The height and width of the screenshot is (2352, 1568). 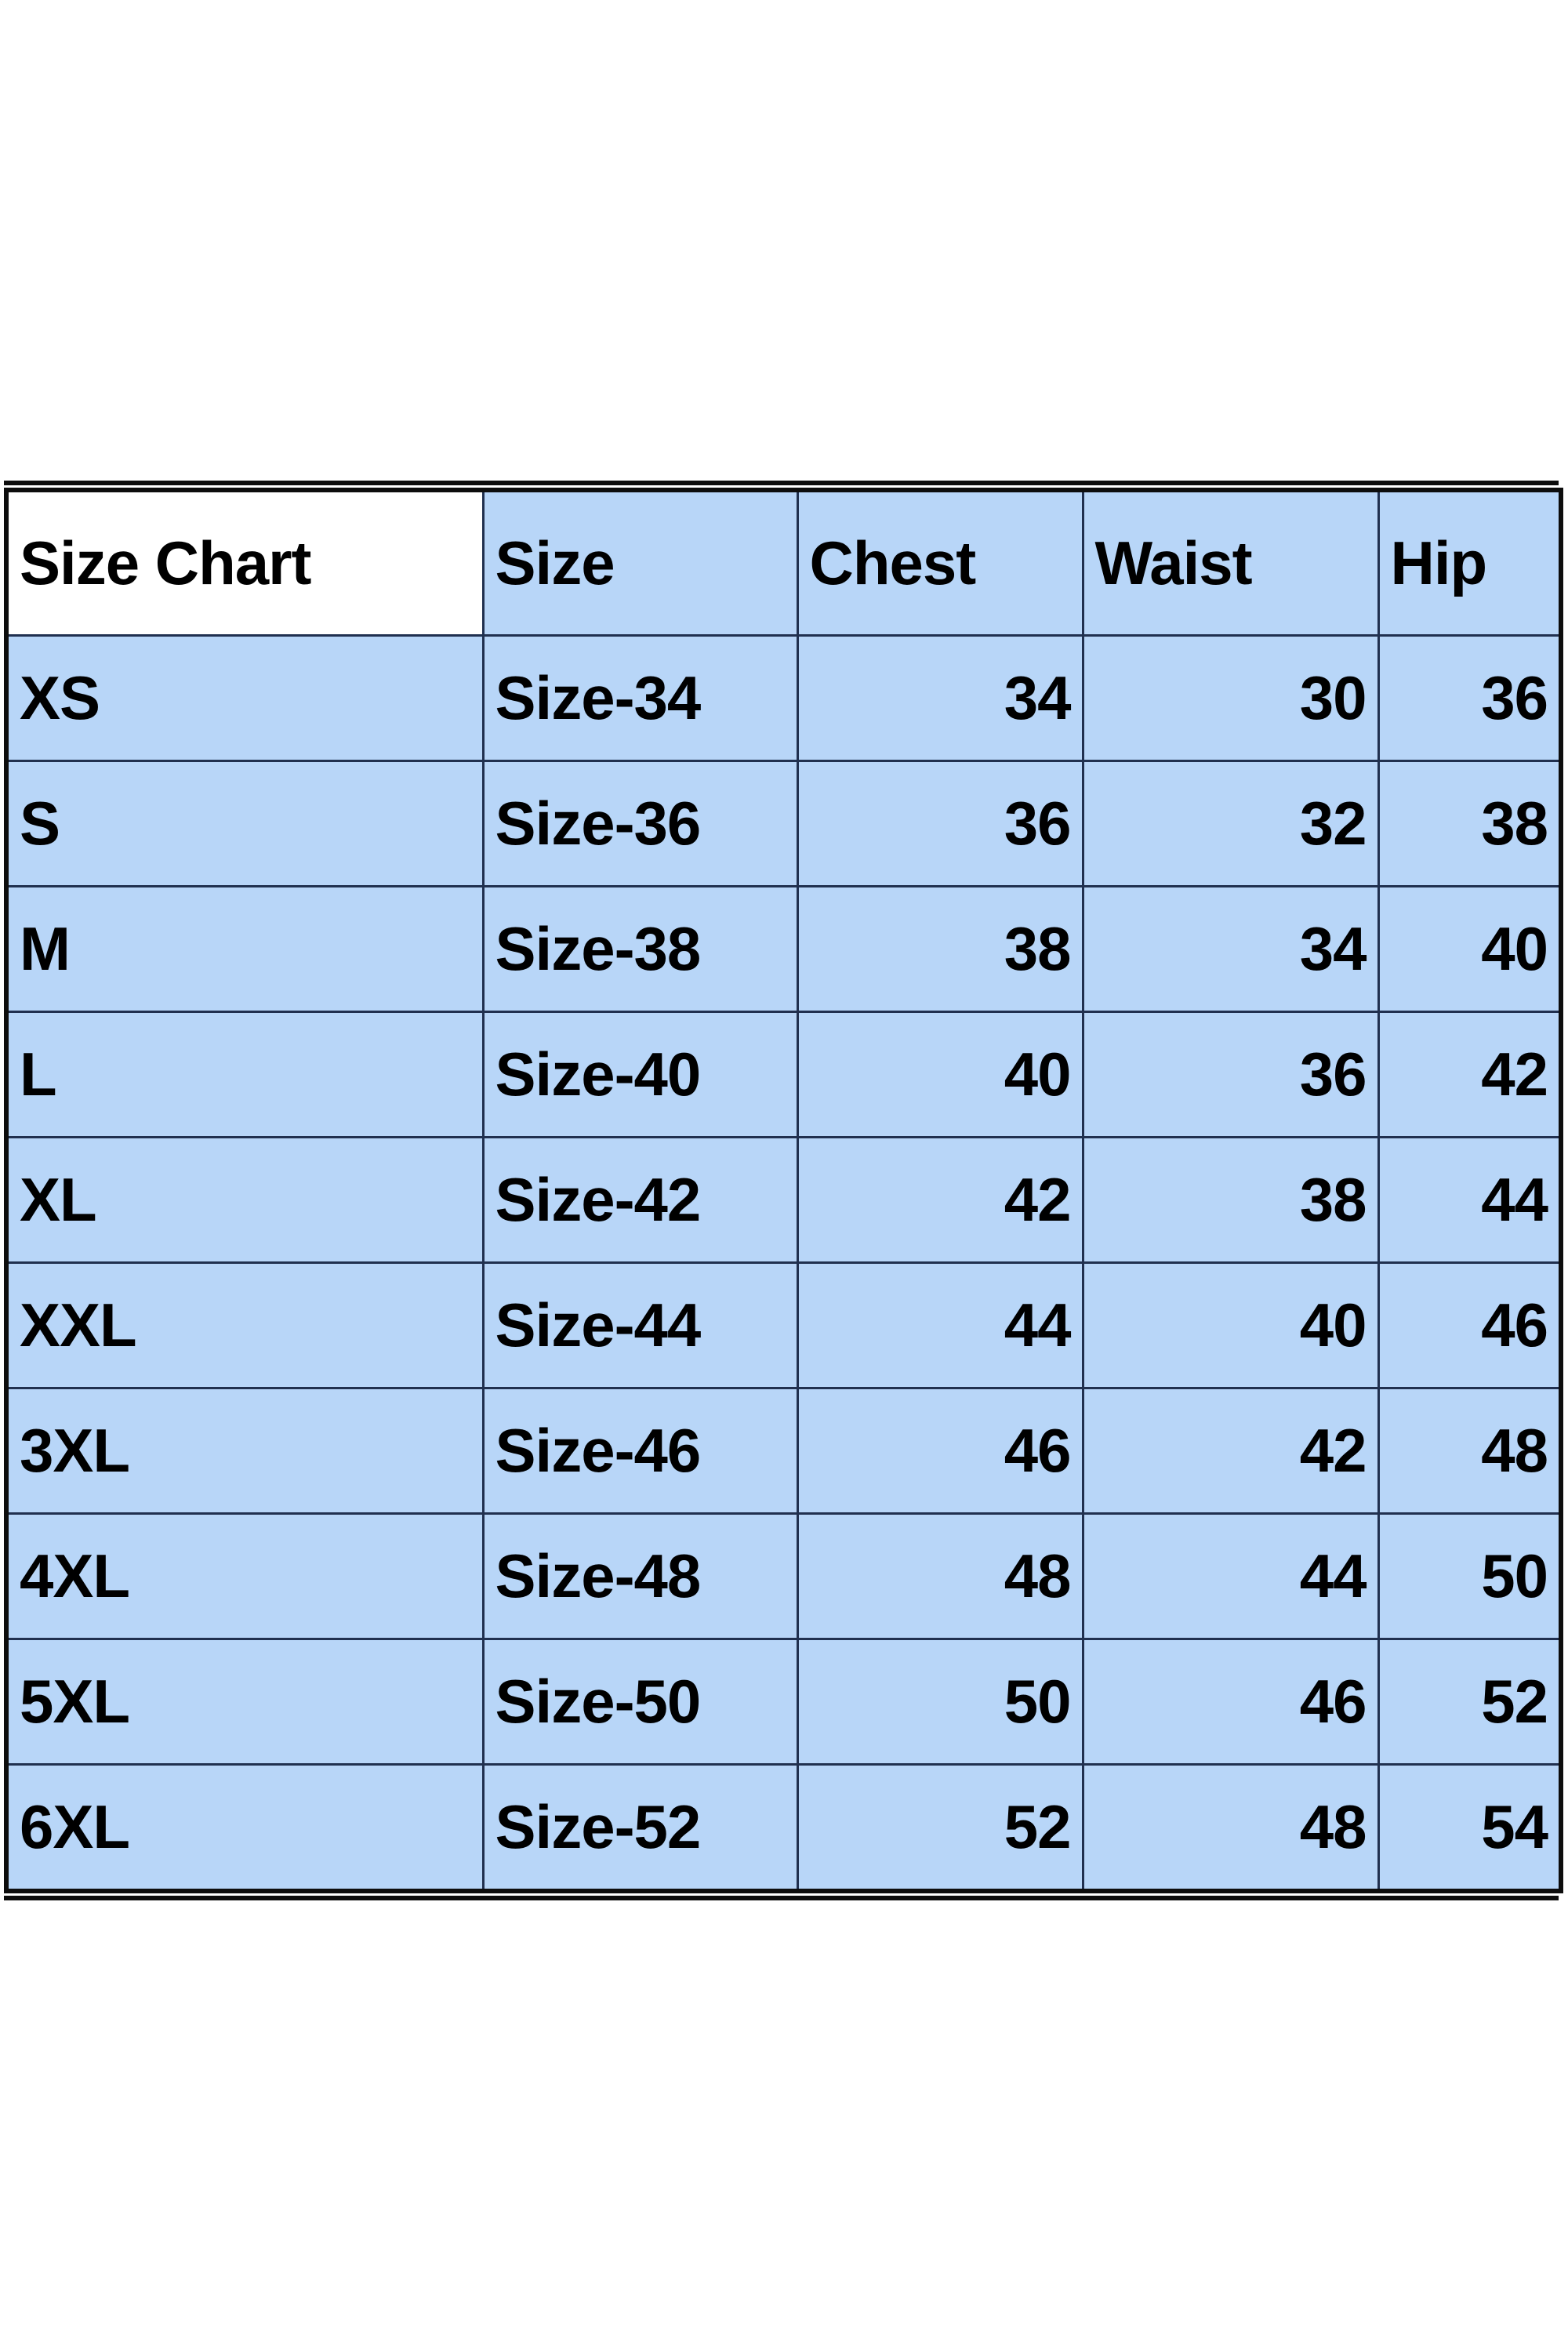 What do you see at coordinates (640, 1200) in the screenshot?
I see `cell-size-code: Size-42` at bounding box center [640, 1200].